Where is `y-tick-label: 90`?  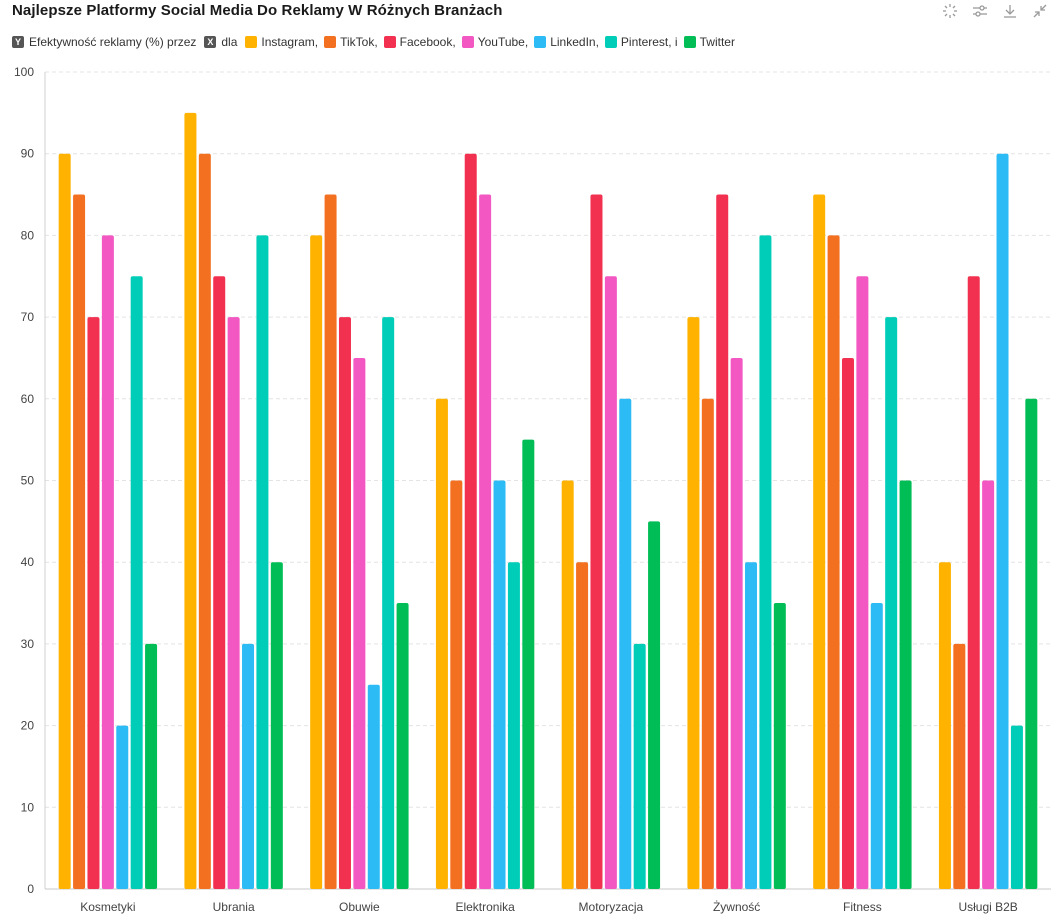
y-tick-label: 90 is located at coordinates (28, 154).